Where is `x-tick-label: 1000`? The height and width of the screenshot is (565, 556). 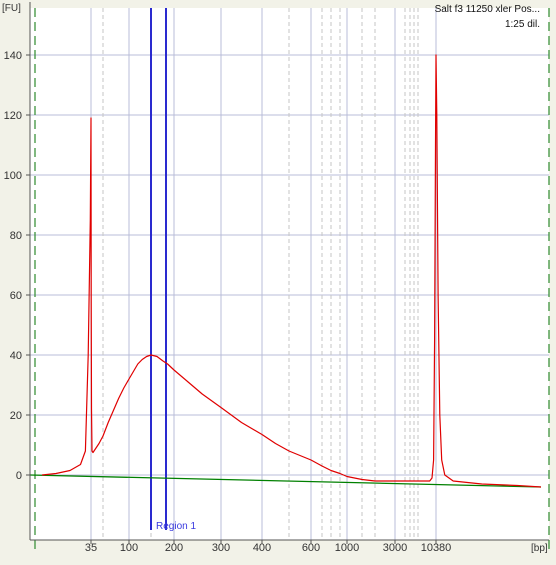 x-tick-label: 1000 is located at coordinates (347, 548).